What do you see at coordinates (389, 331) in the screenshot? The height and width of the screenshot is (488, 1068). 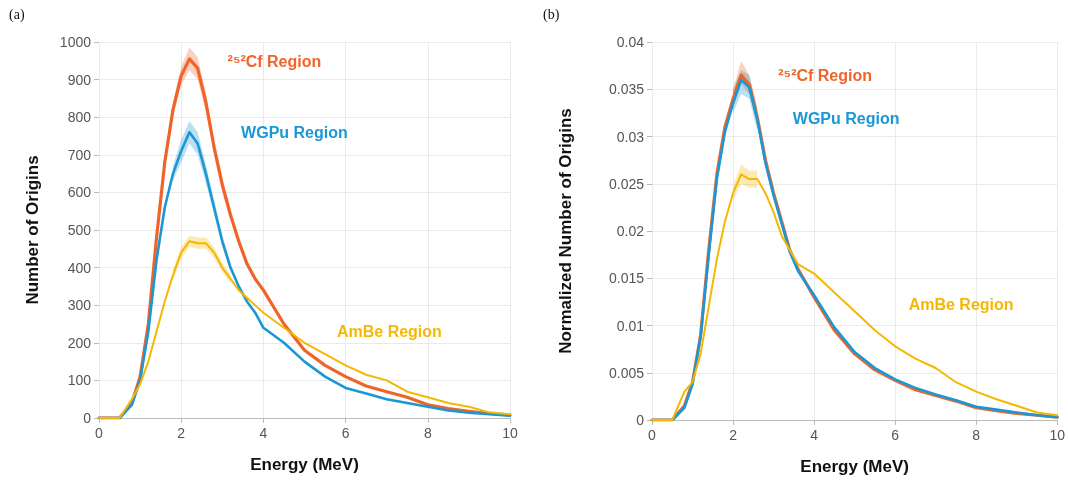 I see `series-label: AmBe Region` at bounding box center [389, 331].